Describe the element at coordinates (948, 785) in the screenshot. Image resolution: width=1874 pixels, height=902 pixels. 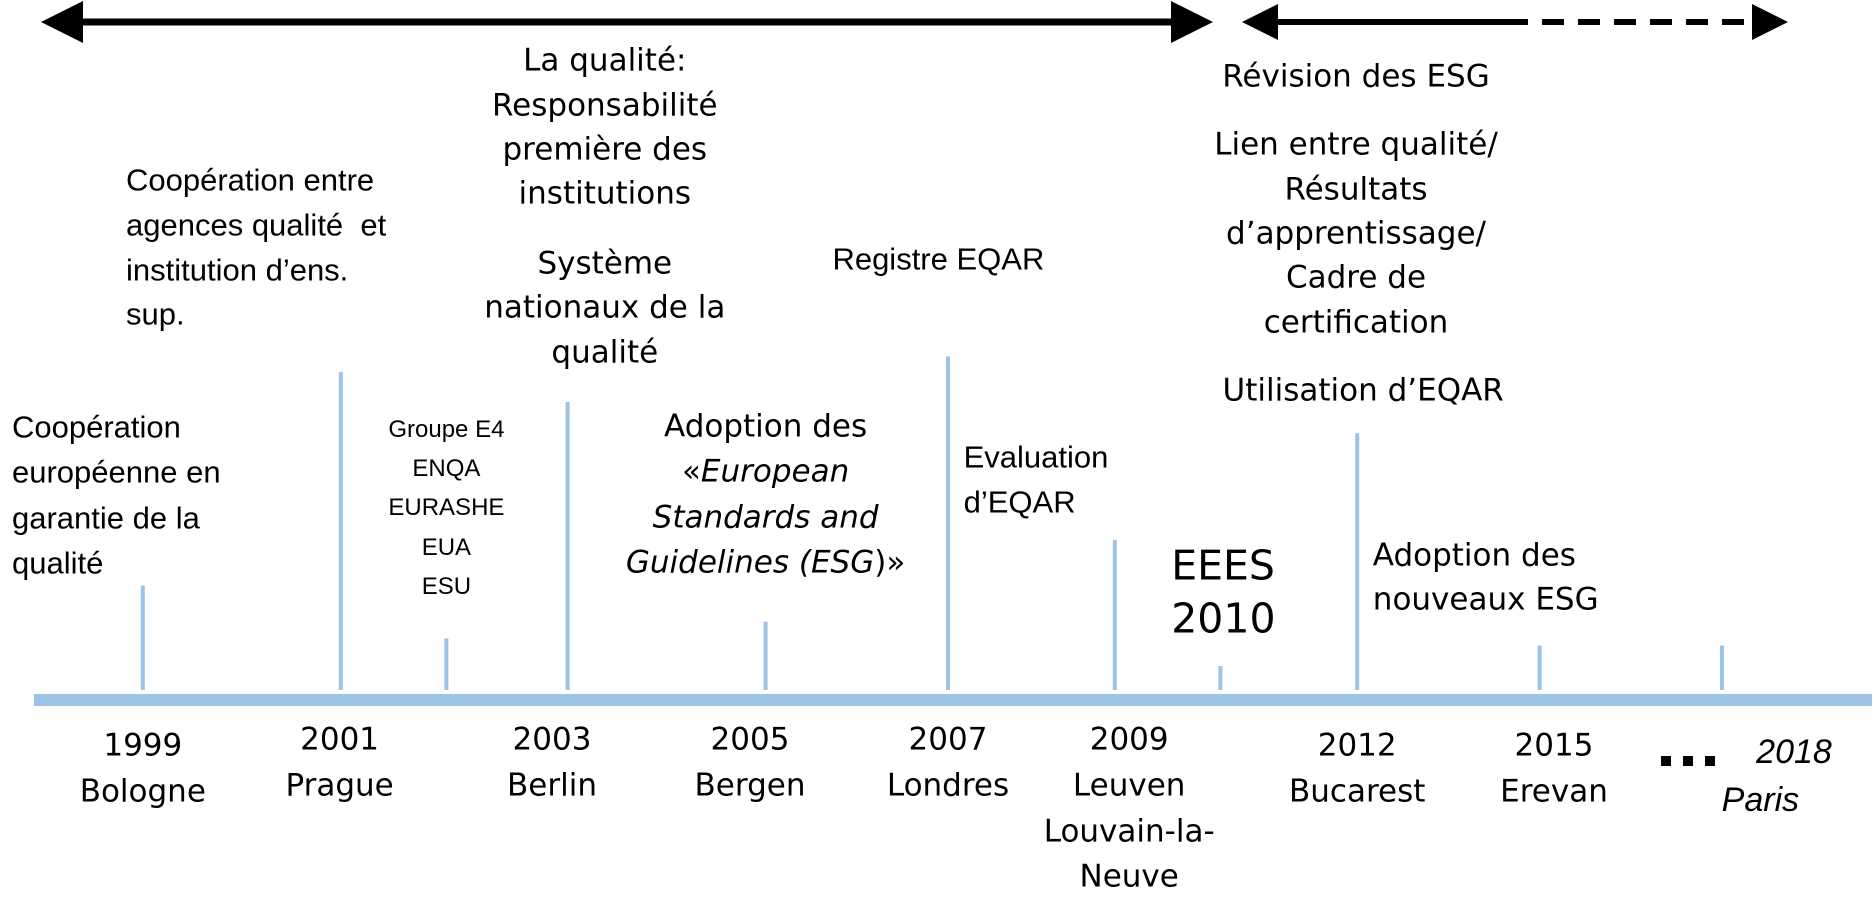
I see `place-label: Londres` at that location.